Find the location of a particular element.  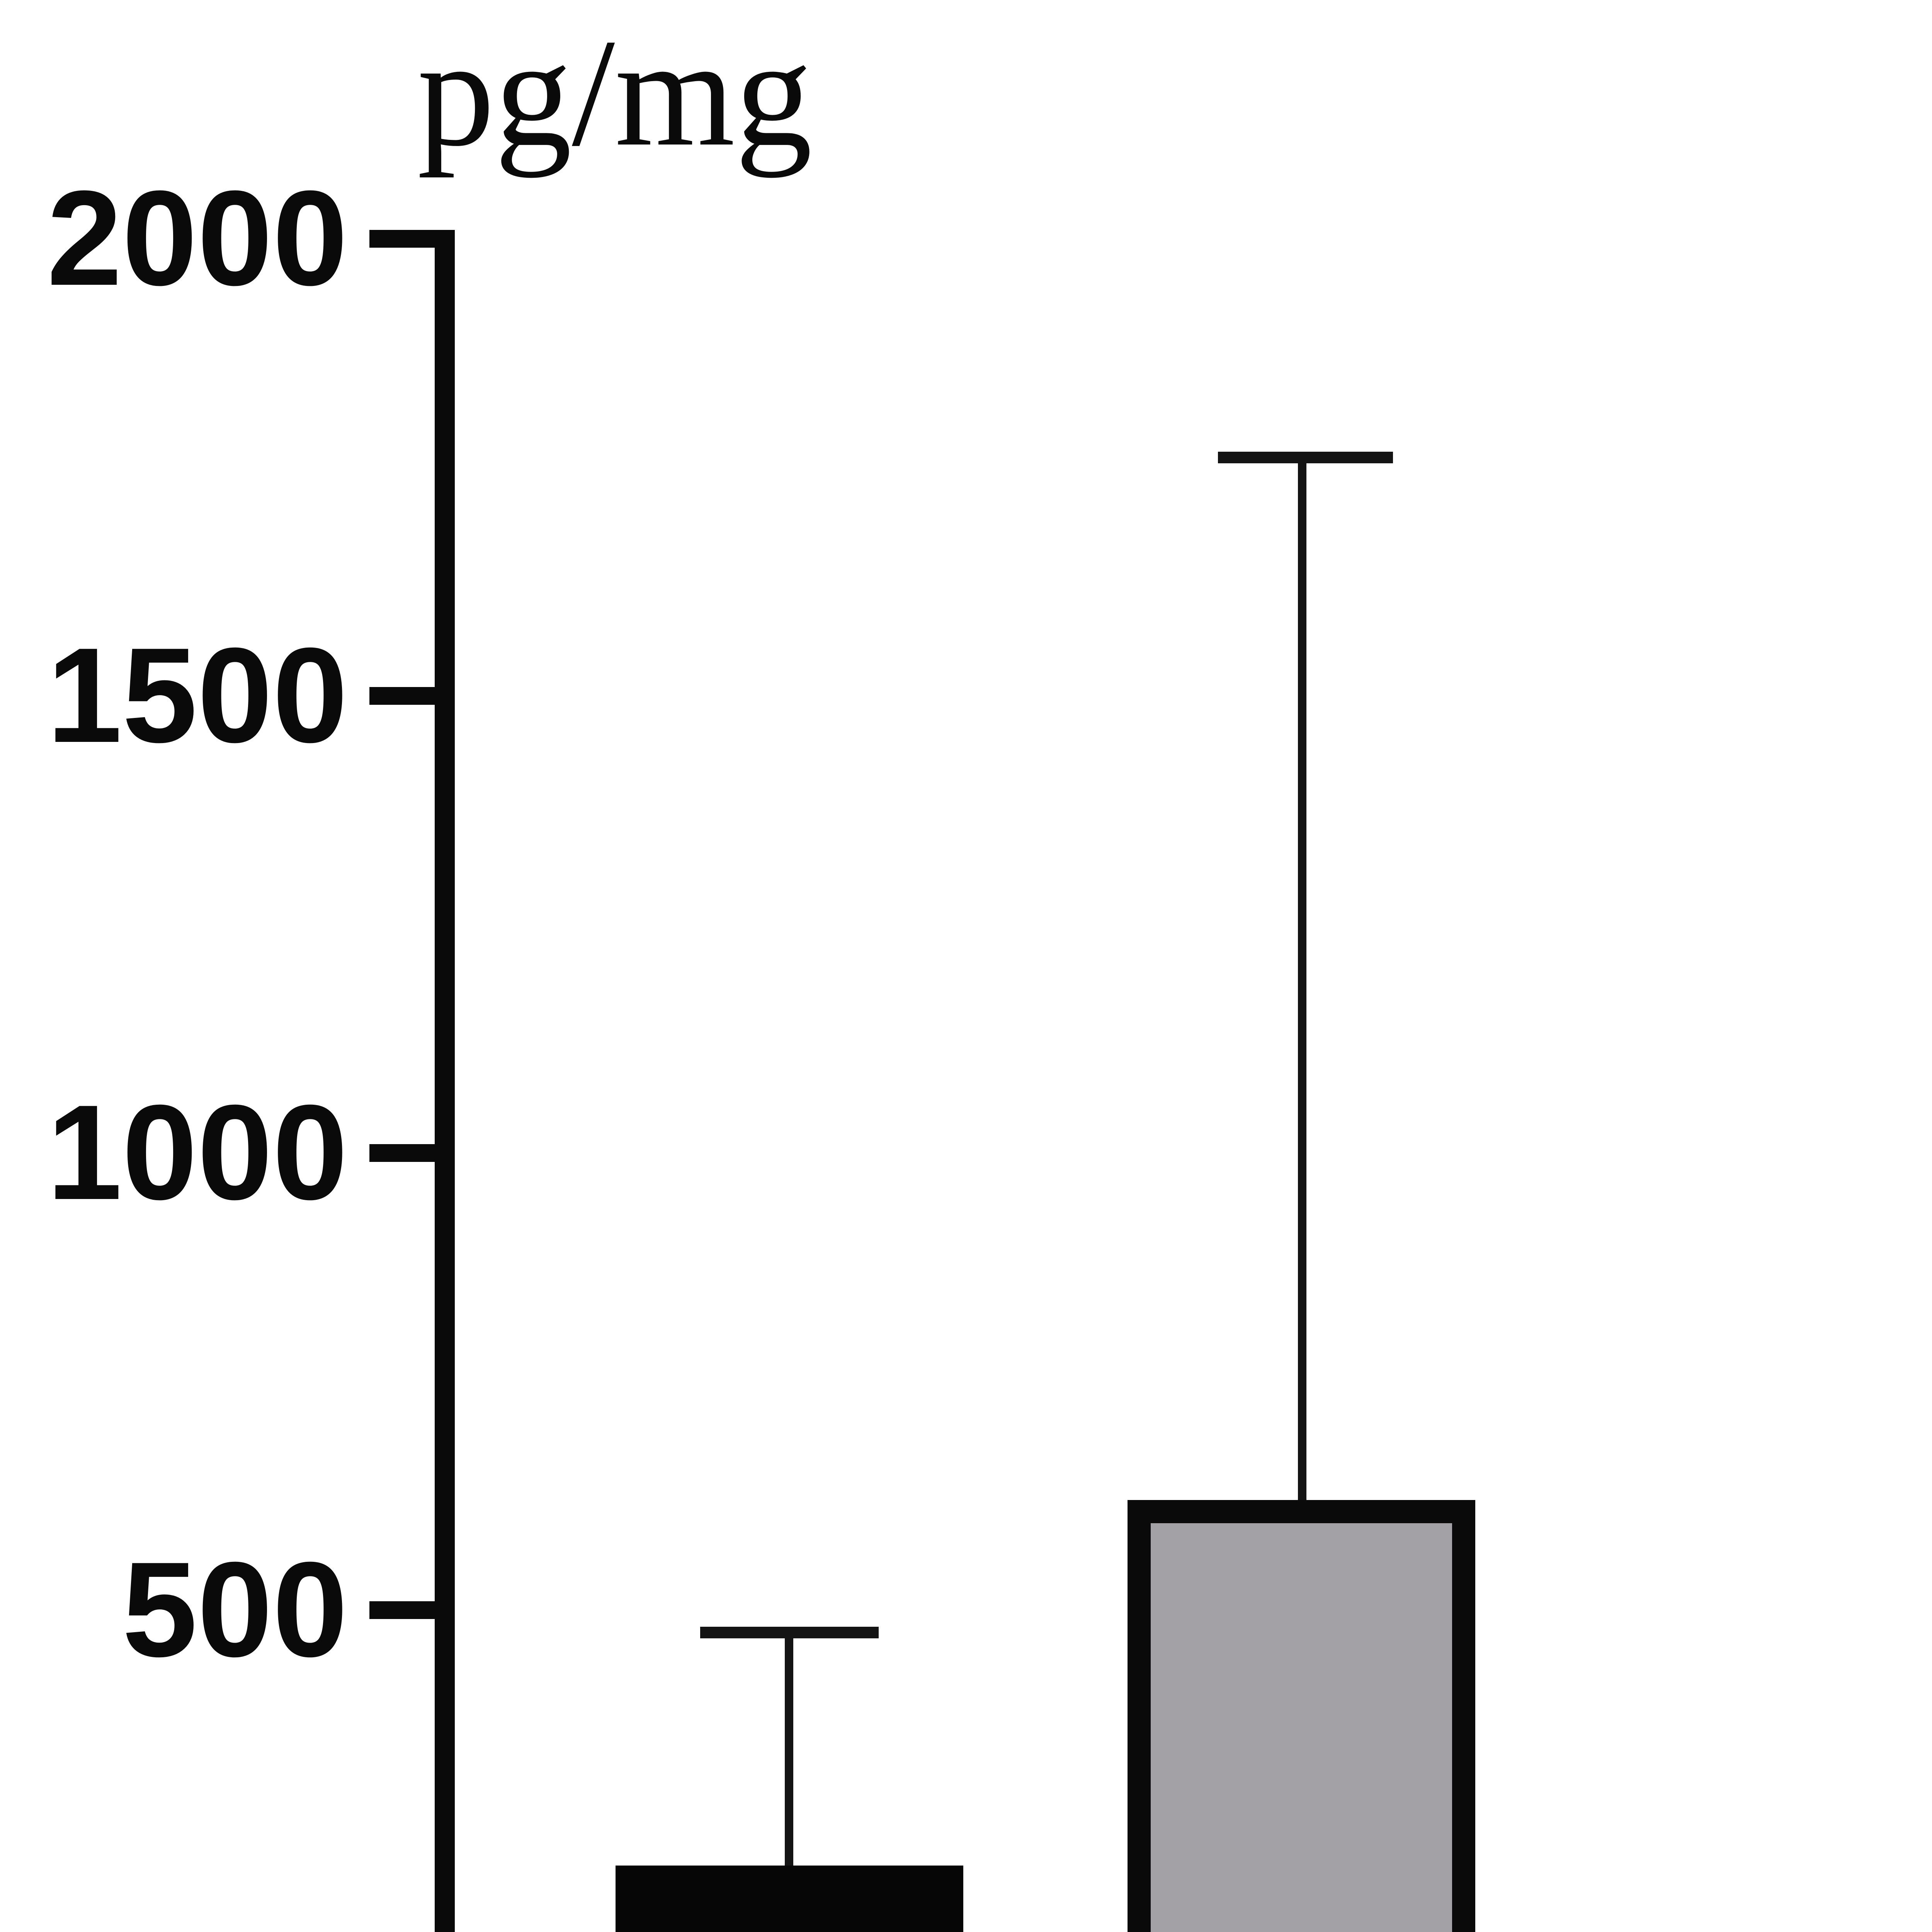

y-tick-label-1500: 1500 is located at coordinates (198, 695).